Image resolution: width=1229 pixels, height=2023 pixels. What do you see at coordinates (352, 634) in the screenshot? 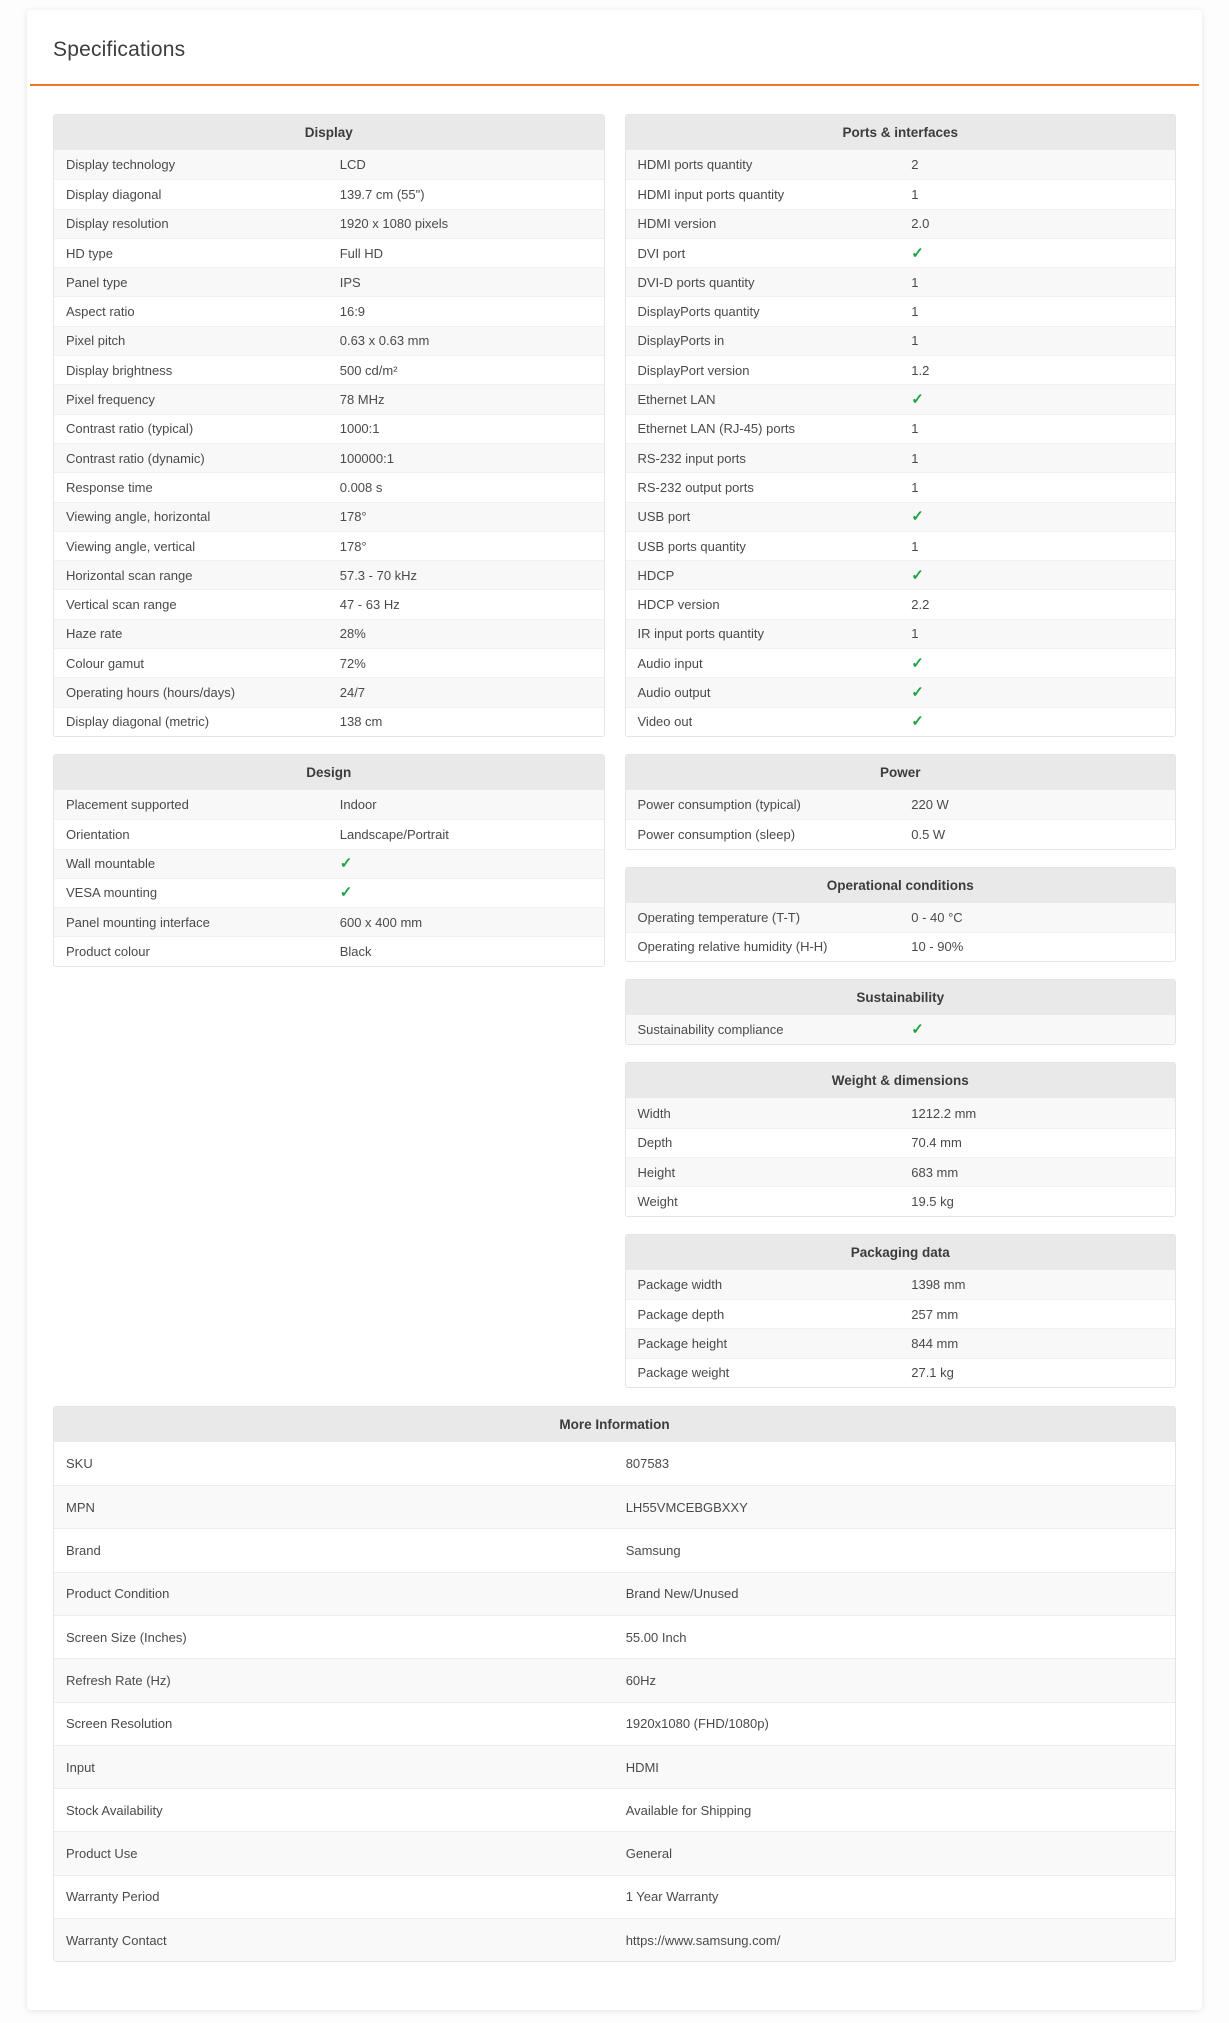
I see `spec-value: 28%` at bounding box center [352, 634].